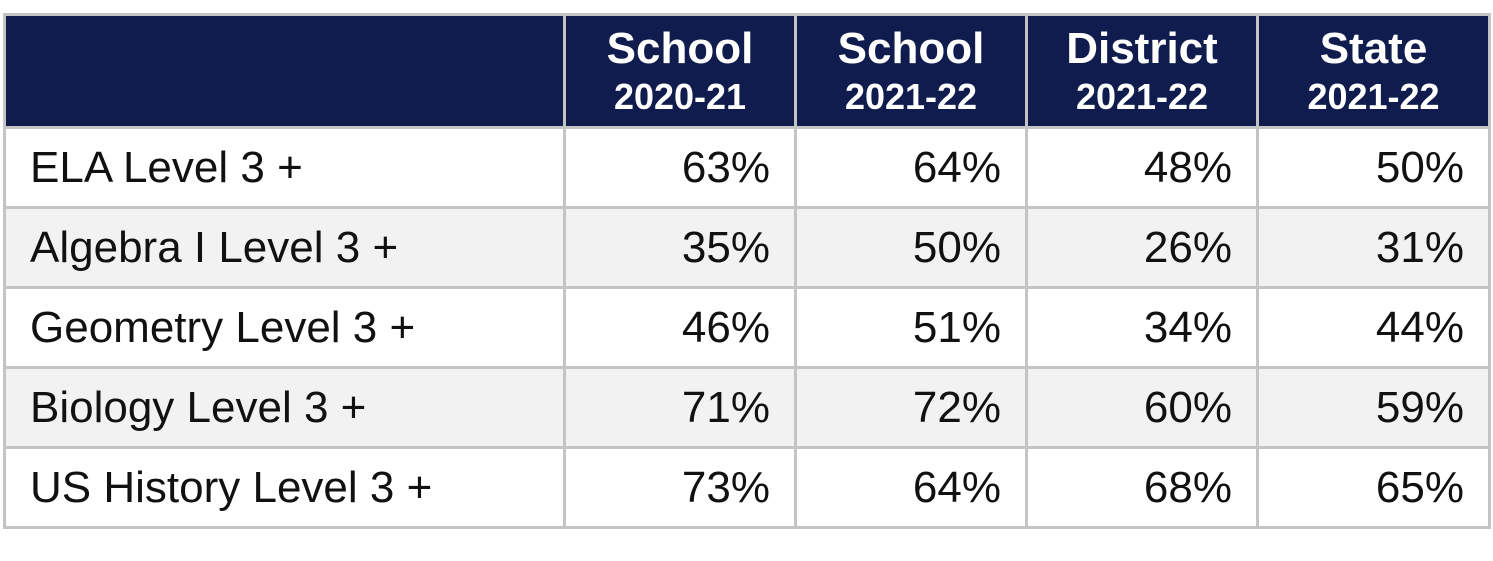 This screenshot has height=561, width=1493. I want to click on row-label: Algebra I Level 3 +, so click(284, 247).